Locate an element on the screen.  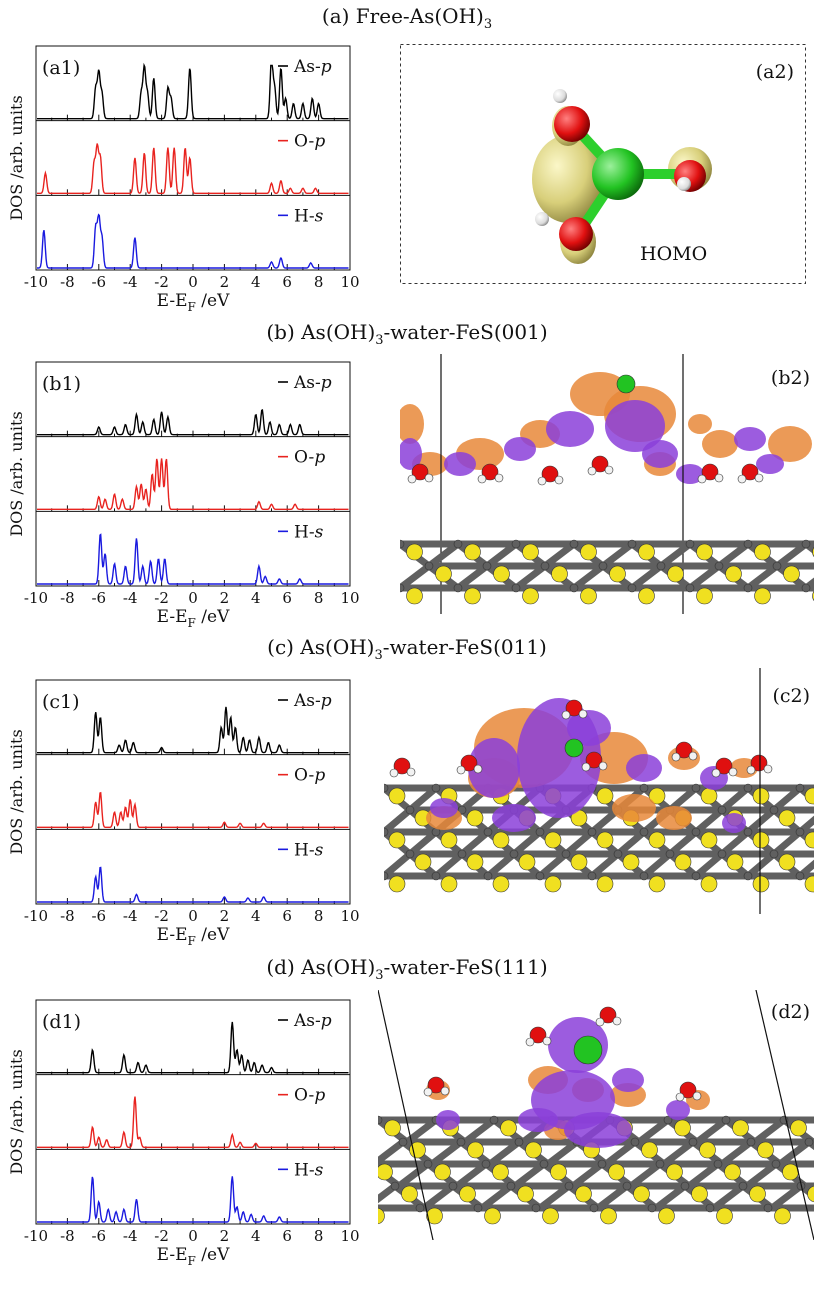
homo-orbital-image: (a2) HOMO is located at coordinates (603, 164).